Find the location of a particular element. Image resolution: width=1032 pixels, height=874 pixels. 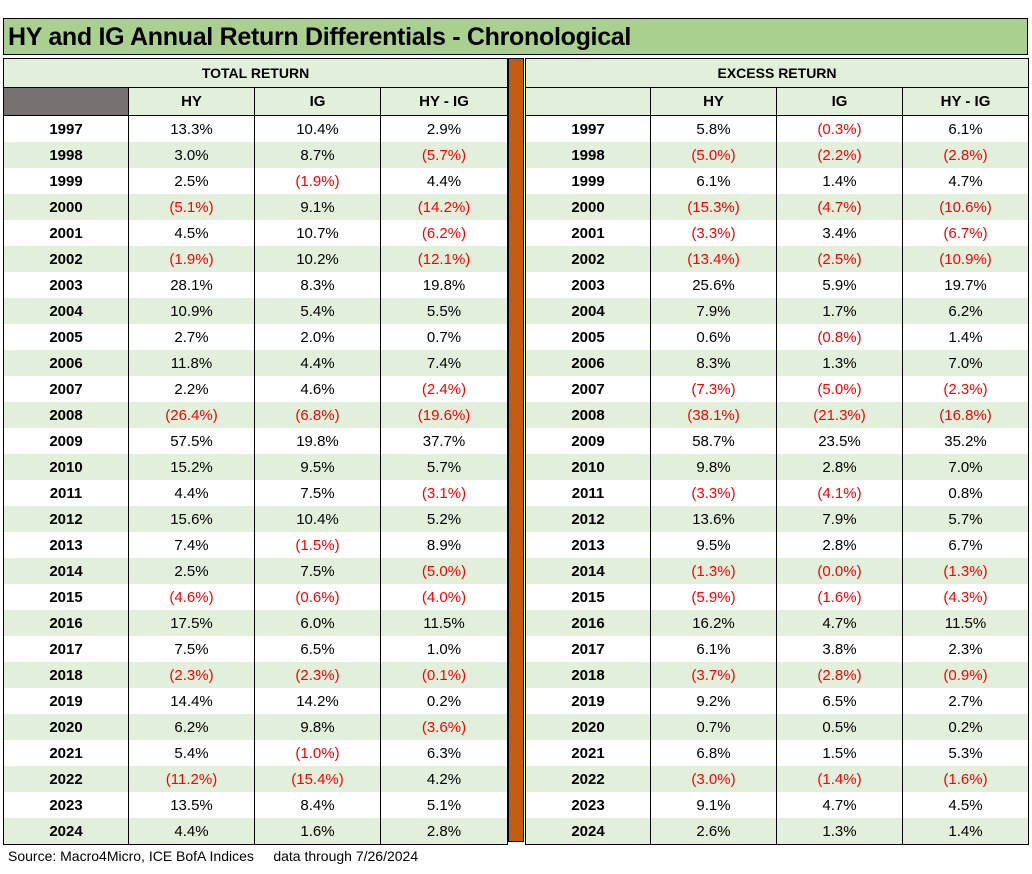

hy-value-cell: 3.0% is located at coordinates (191, 155).